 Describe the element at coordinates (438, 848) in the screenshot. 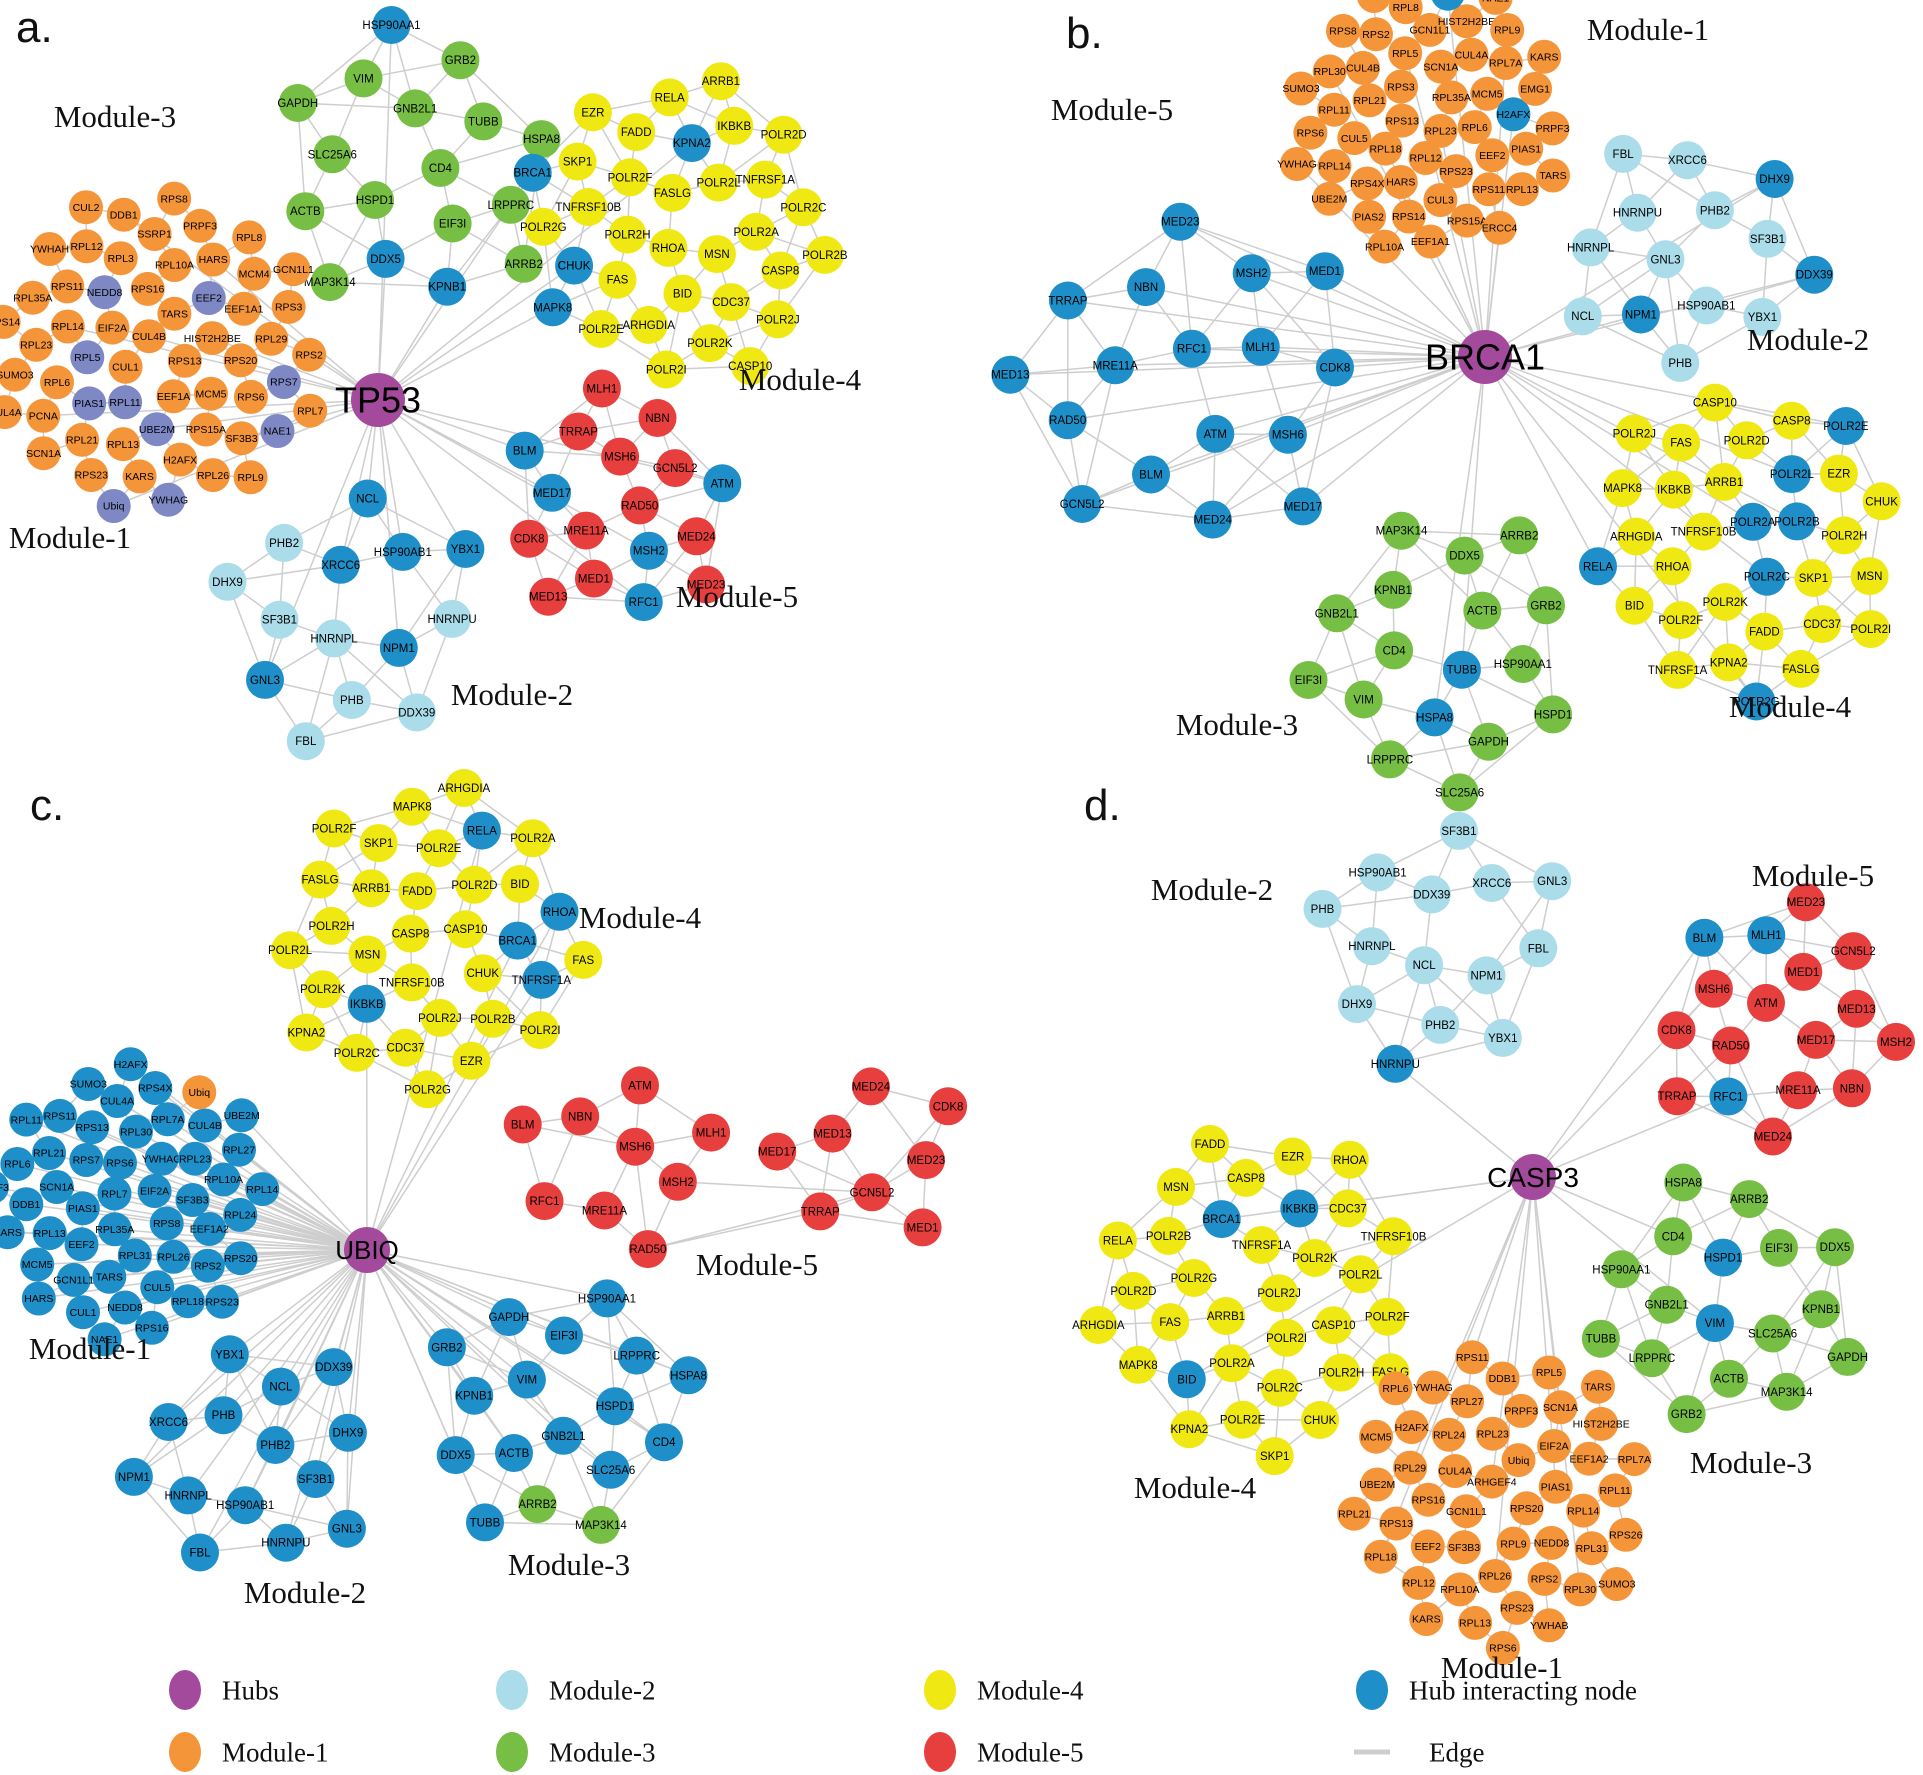

I see `node-POLR2E` at that location.